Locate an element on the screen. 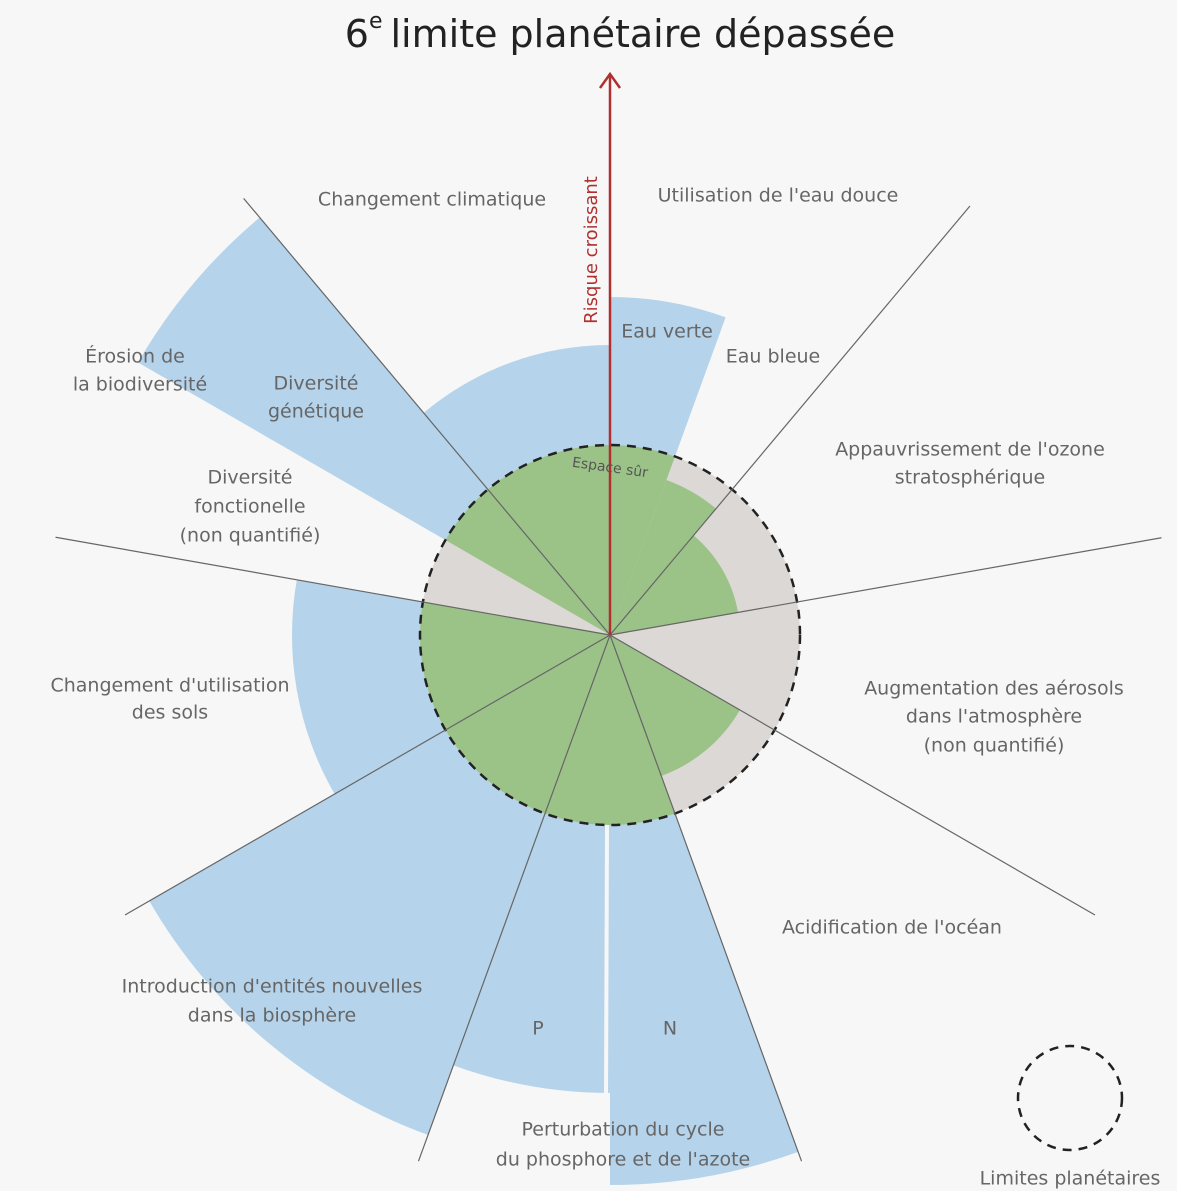 The image size is (1177, 1191). boundary-label: Utilisation de l'eau douce is located at coordinates (778, 196).